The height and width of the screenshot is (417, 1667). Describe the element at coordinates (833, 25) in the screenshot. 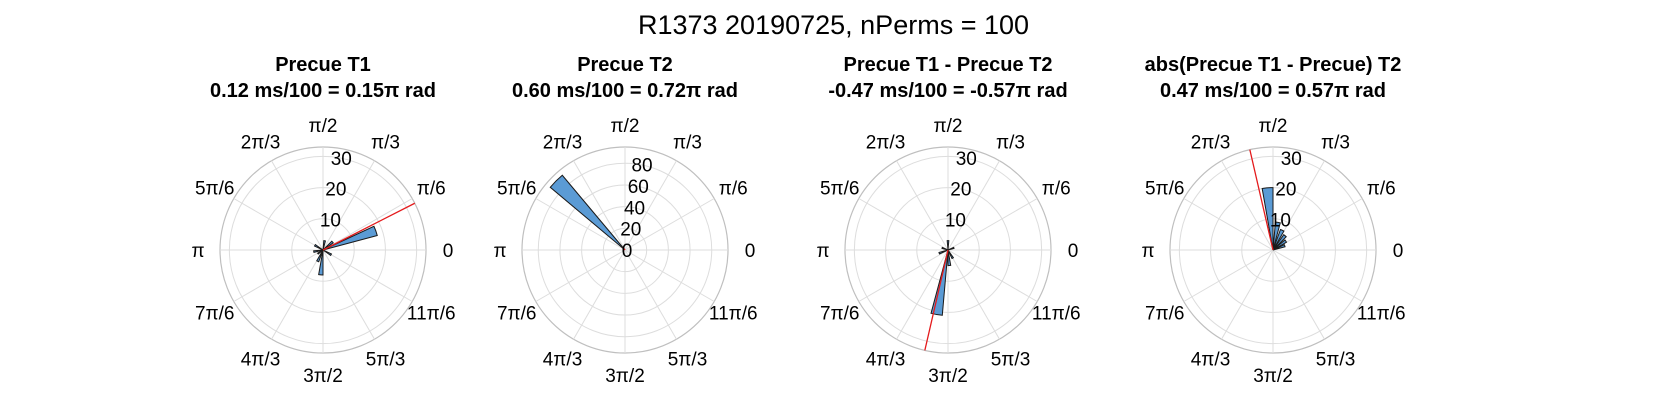

I see `figure-suptitle: R1373 20190725, nPerms = 100` at that location.